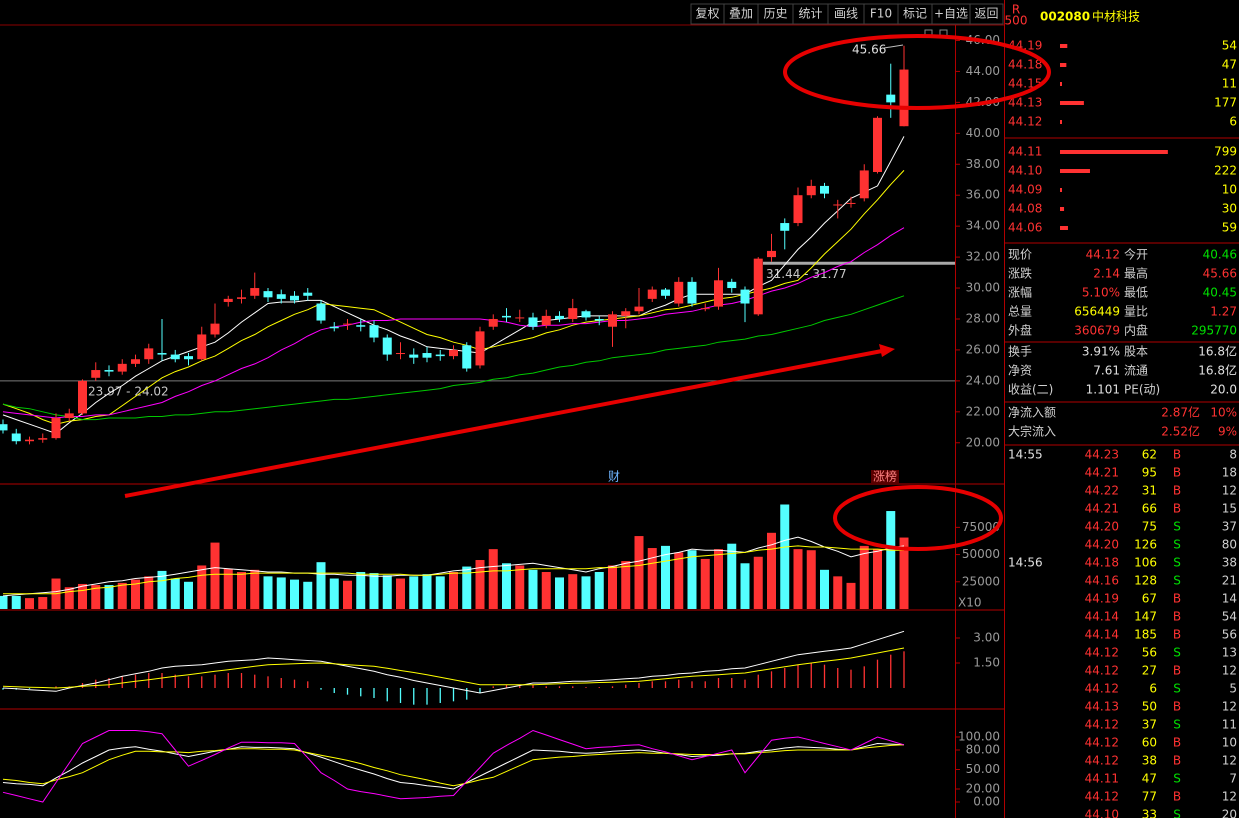 This screenshot has width=1239, height=818. Describe the element at coordinates (1229, 46) in the screenshot. I see `book-volume: 54` at that location.